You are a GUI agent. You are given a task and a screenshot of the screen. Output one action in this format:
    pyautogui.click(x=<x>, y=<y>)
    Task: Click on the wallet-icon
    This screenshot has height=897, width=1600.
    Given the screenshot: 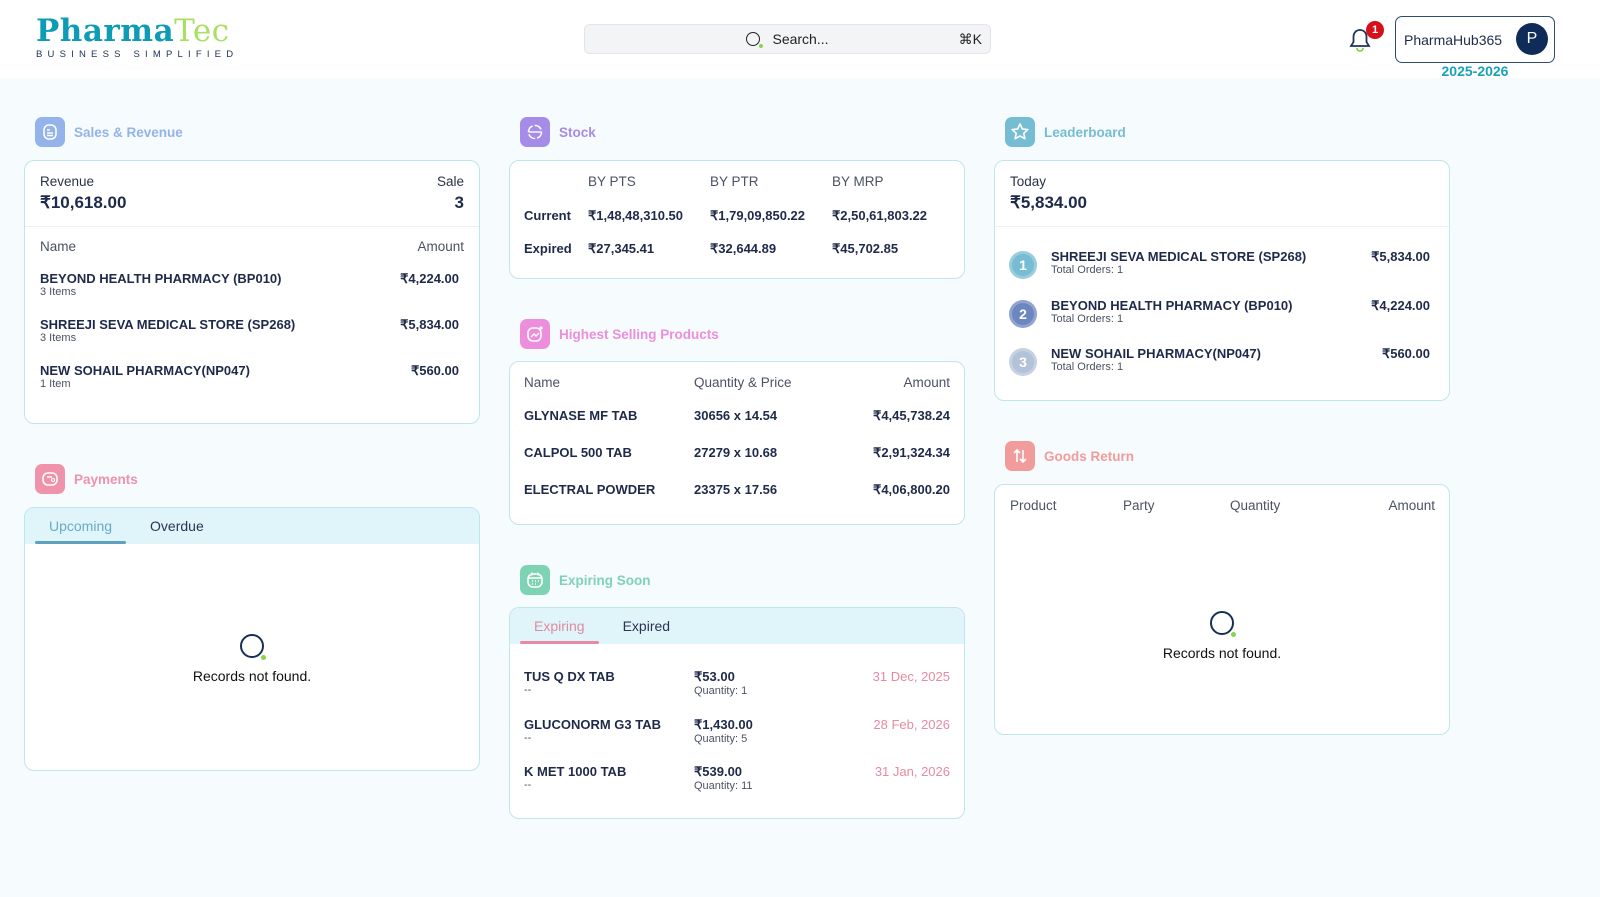 What is the action you would take?
    pyautogui.click(x=50, y=479)
    